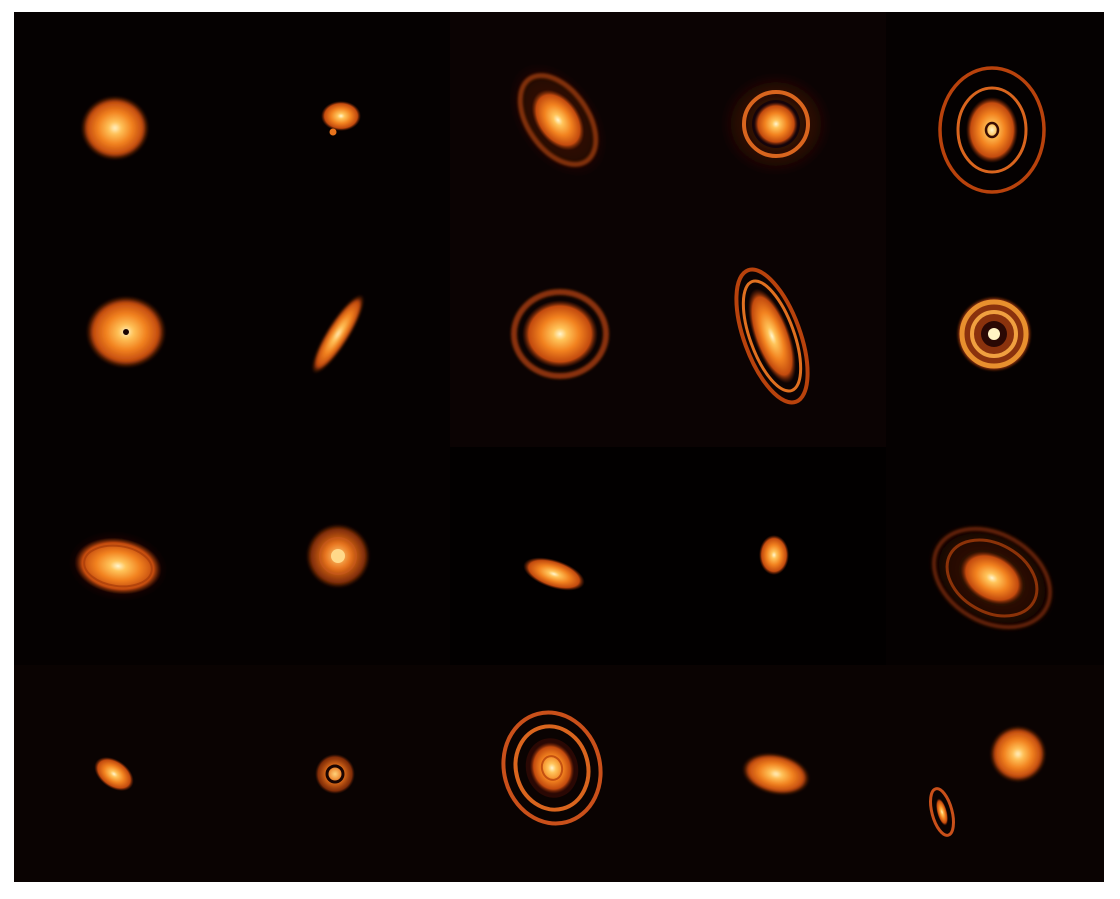  Describe the element at coordinates (335, 774) in the screenshot. I see `disk-r4c2` at that location.